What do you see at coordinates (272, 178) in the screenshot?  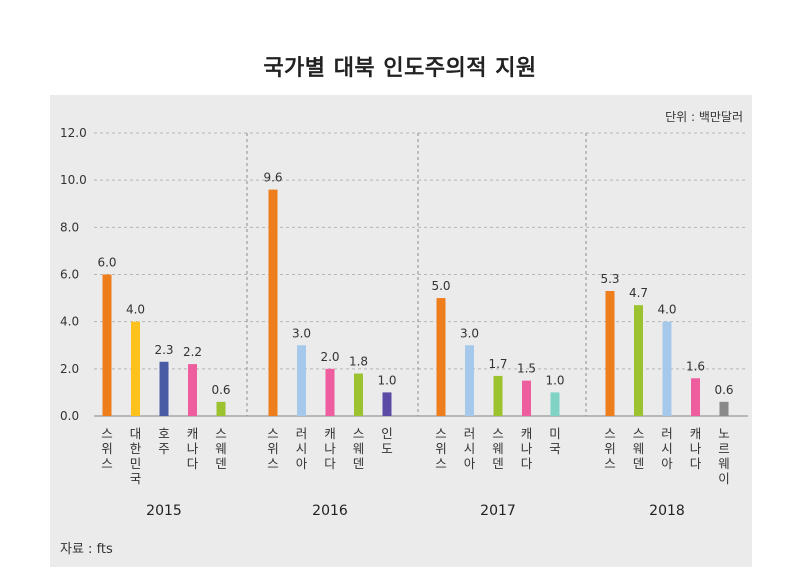 I see `data-label: 9.6` at bounding box center [272, 178].